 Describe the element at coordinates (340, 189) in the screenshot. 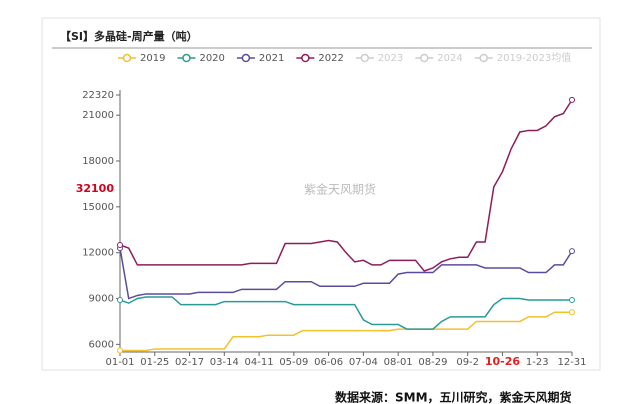

I see `watermark: 紫金天风期货` at that location.